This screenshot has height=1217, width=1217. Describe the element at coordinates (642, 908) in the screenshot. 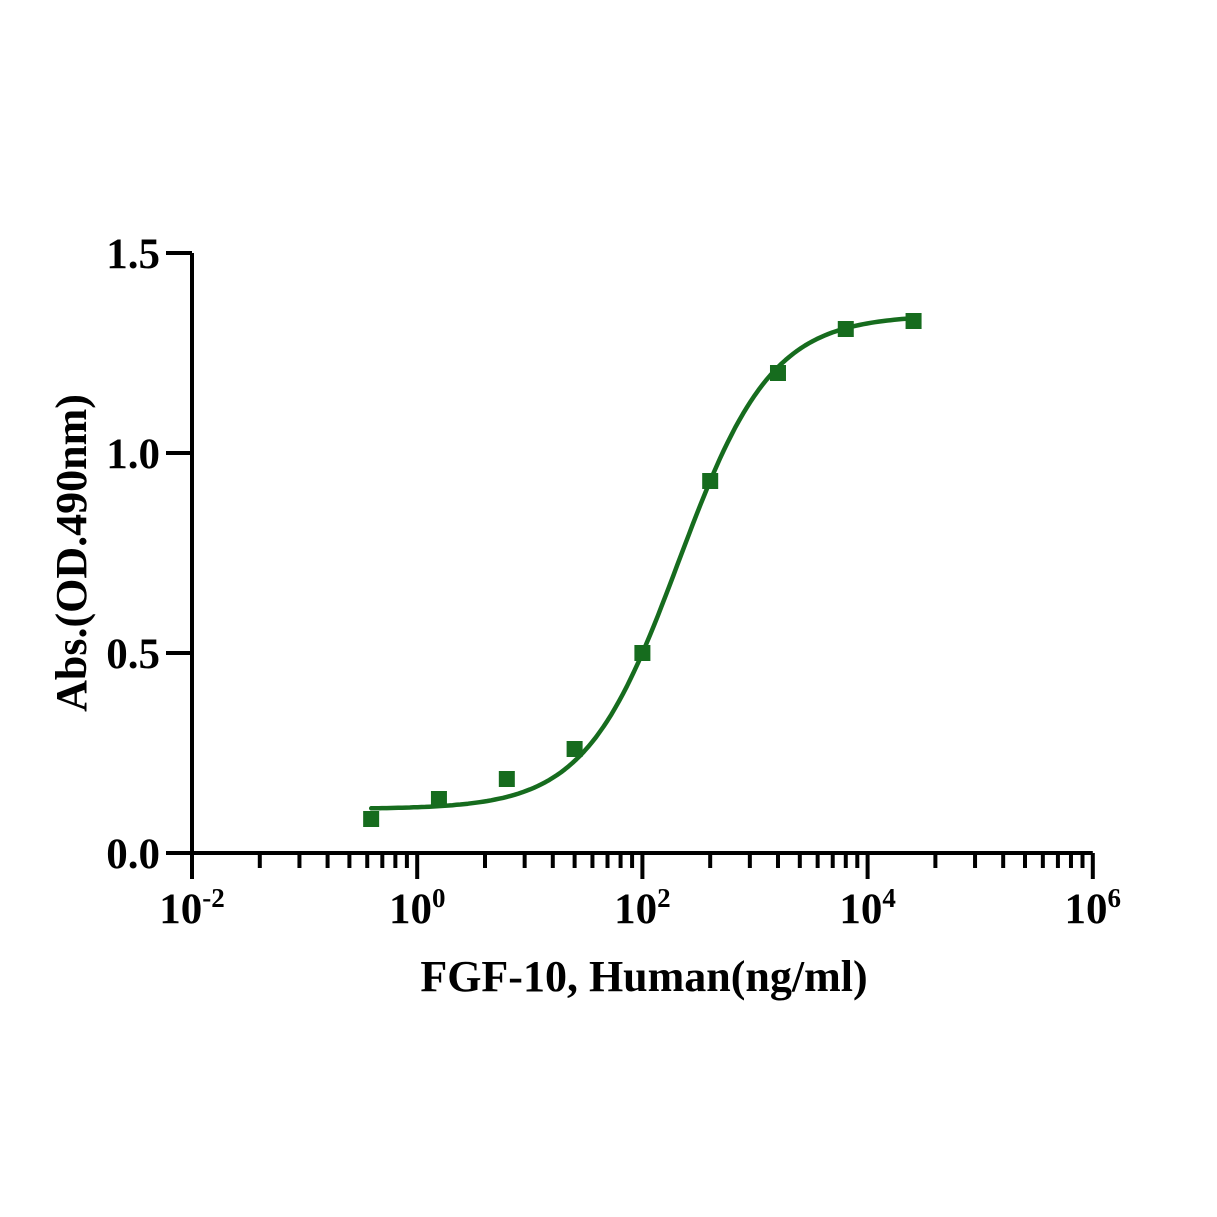

I see `x-tick-label: 10²` at that location.